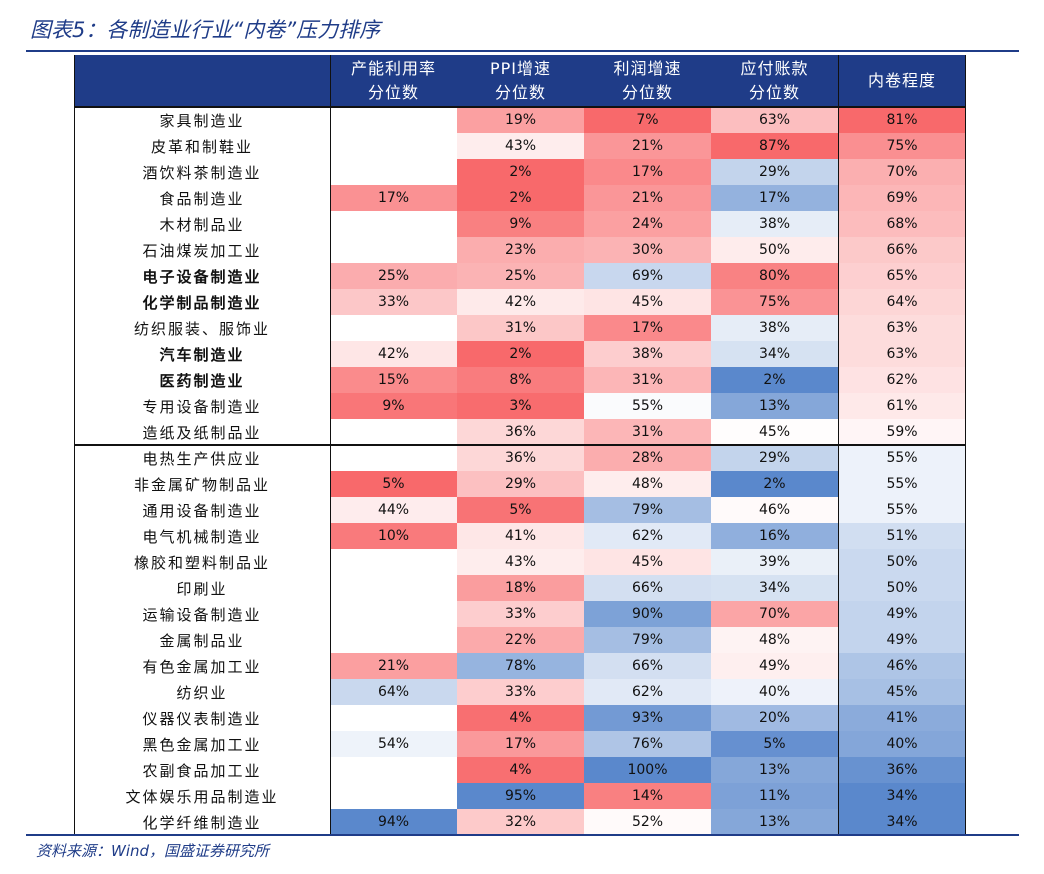 The height and width of the screenshot is (874, 1044). What do you see at coordinates (520, 796) in the screenshot?
I see `value-cell-ppi: 95%` at bounding box center [520, 796].